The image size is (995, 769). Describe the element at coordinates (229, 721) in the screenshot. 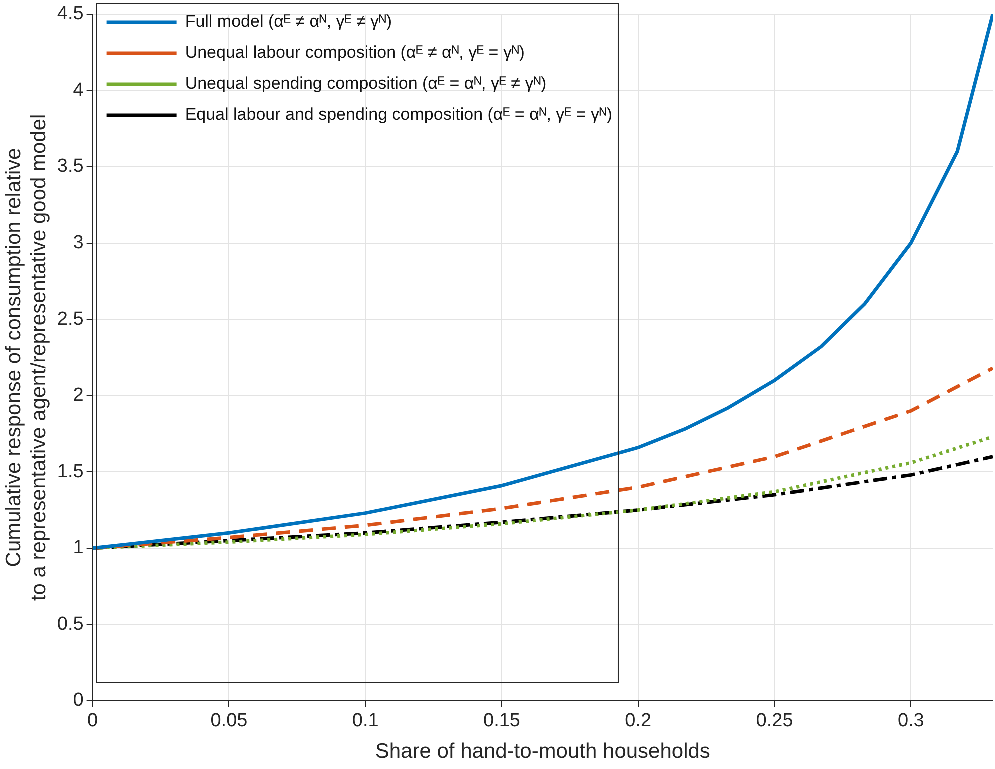

I see `x-tick-label: 0.05` at that location.